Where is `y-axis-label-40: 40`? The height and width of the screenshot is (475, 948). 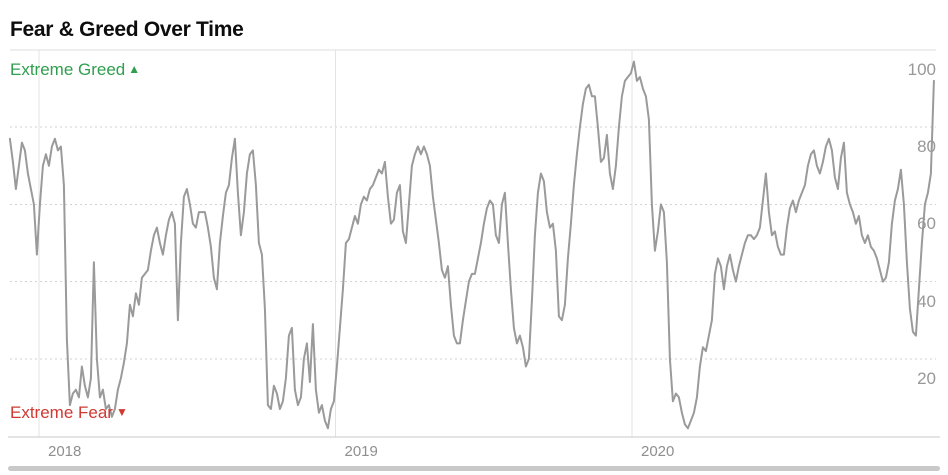 y-axis-label-40: 40 is located at coordinates (926, 301).